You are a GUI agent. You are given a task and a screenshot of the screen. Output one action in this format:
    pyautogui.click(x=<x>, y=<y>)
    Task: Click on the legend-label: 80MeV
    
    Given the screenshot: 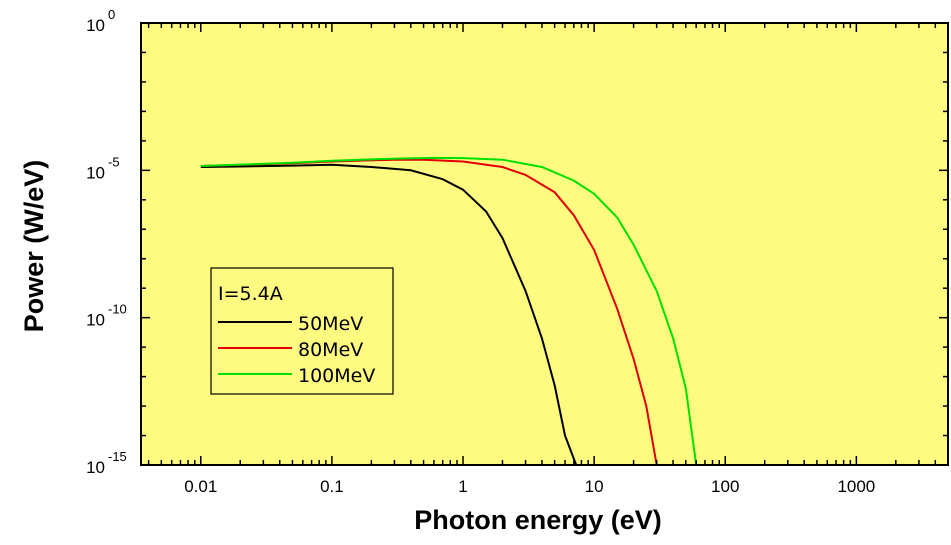 What is the action you would take?
    pyautogui.click(x=330, y=350)
    